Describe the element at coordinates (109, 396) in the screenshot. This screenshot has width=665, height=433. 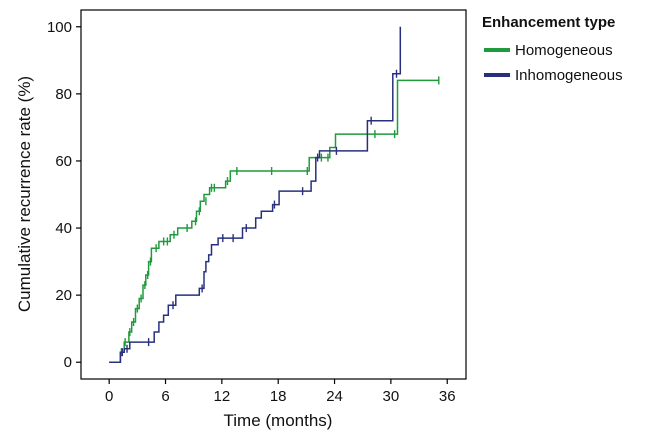
I see `x-tick-label: 0` at that location.